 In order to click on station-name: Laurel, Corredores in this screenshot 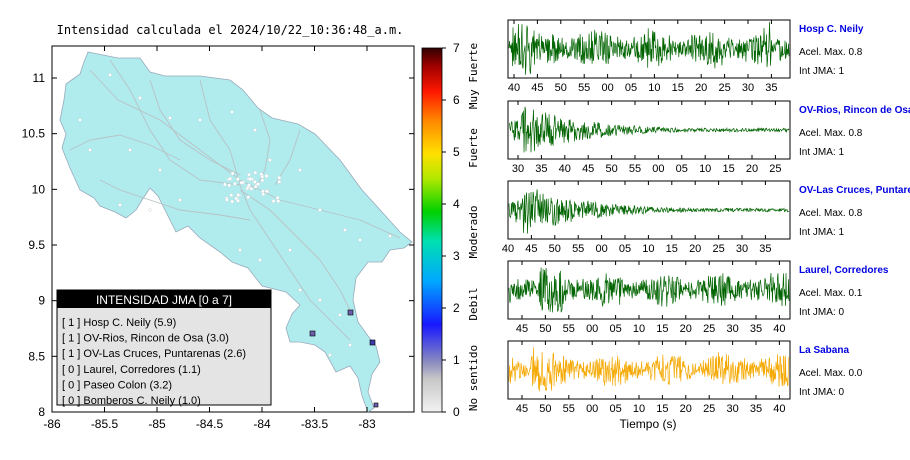, I will do `click(844, 270)`.